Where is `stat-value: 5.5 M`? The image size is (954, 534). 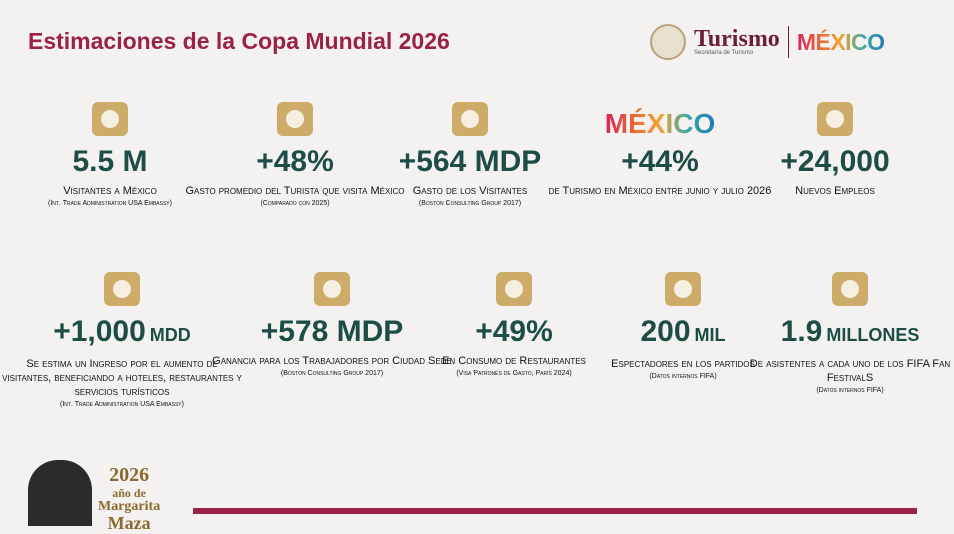
stat-value: 5.5 M is located at coordinates (115, 162).